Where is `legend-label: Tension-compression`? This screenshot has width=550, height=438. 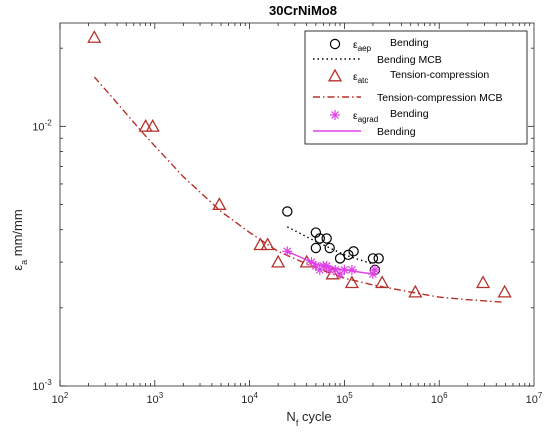
legend-label: Tension-compression is located at coordinates (439, 75).